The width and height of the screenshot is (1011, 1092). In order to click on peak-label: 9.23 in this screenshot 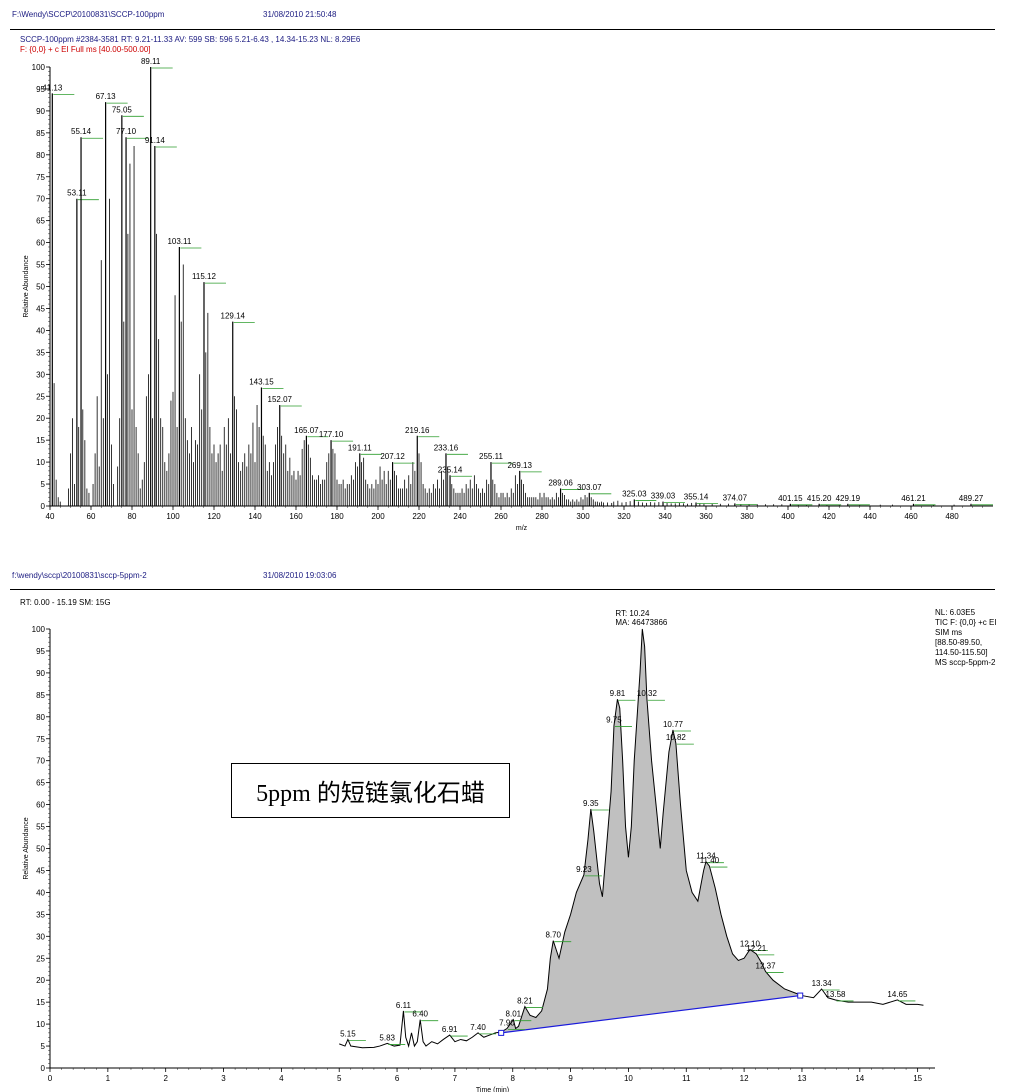, I will do `click(584, 869)`.